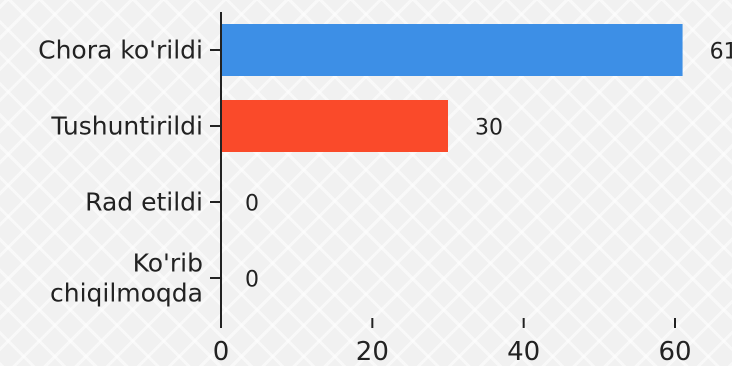 The width and height of the screenshot is (732, 366). I want to click on category-label: Rad etildi, so click(144, 202).